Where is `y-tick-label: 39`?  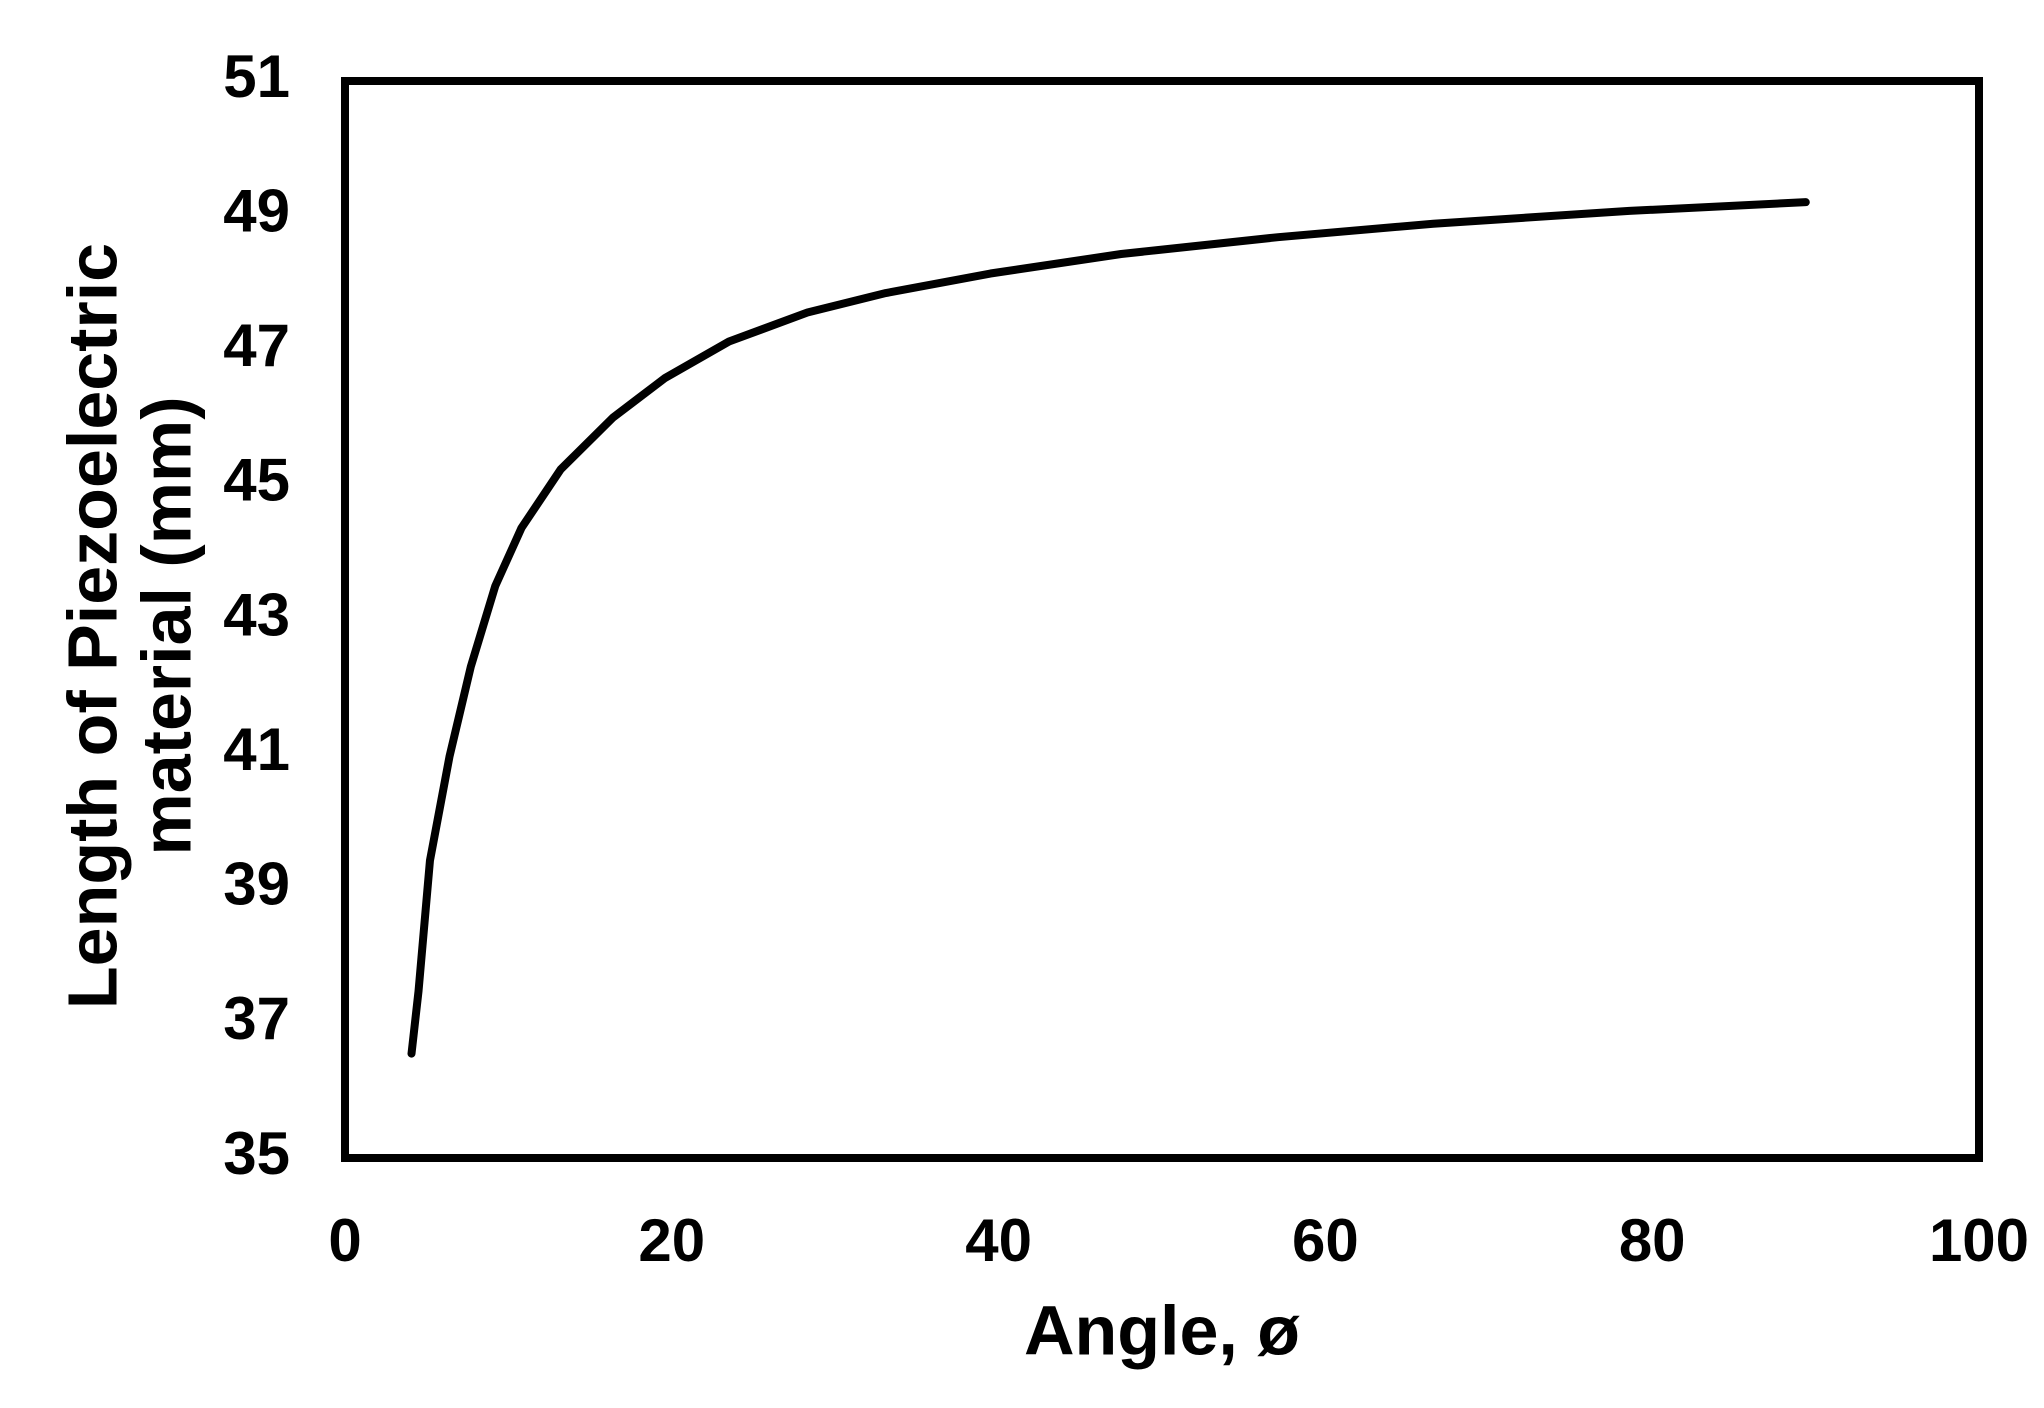 y-tick-label: 39 is located at coordinates (256, 884).